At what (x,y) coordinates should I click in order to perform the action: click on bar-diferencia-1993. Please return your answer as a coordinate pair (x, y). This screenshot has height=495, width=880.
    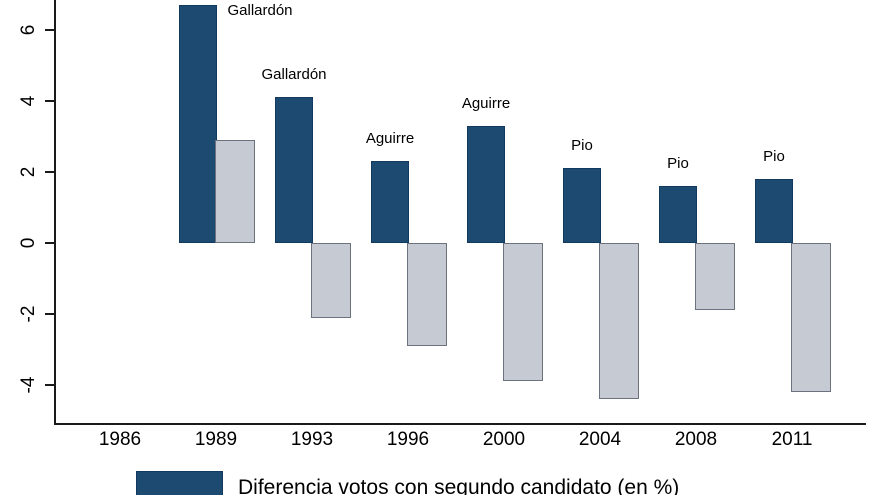
    Looking at the image, I should click on (294, 170).